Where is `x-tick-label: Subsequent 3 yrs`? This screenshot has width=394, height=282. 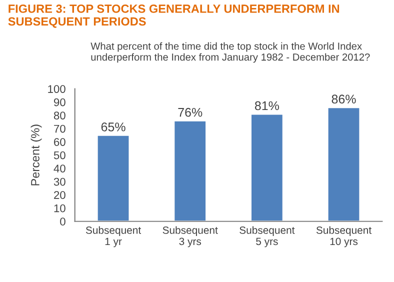 x-tick-label: Subsequent 3 yrs is located at coordinates (190, 237).